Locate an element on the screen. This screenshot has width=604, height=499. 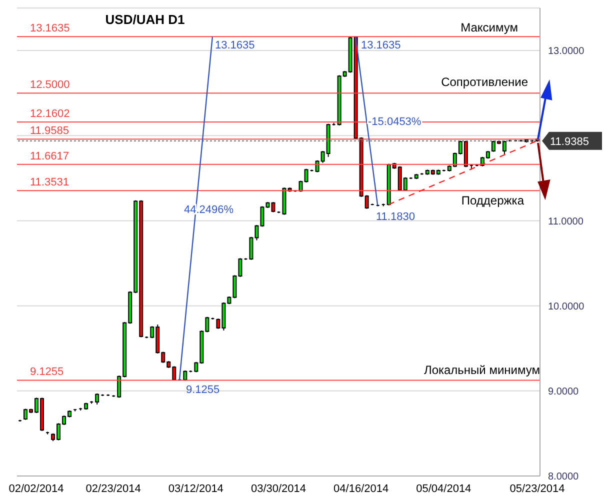
x-tick-label: 02/23/2014 is located at coordinates (113, 488).